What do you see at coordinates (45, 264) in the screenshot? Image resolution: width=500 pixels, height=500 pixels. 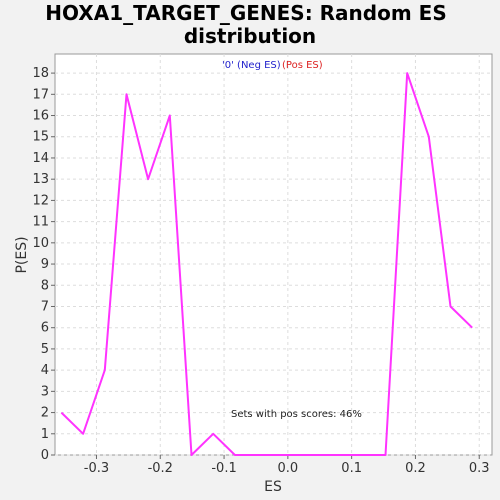 I see `y-tick-label: 9` at bounding box center [45, 264].